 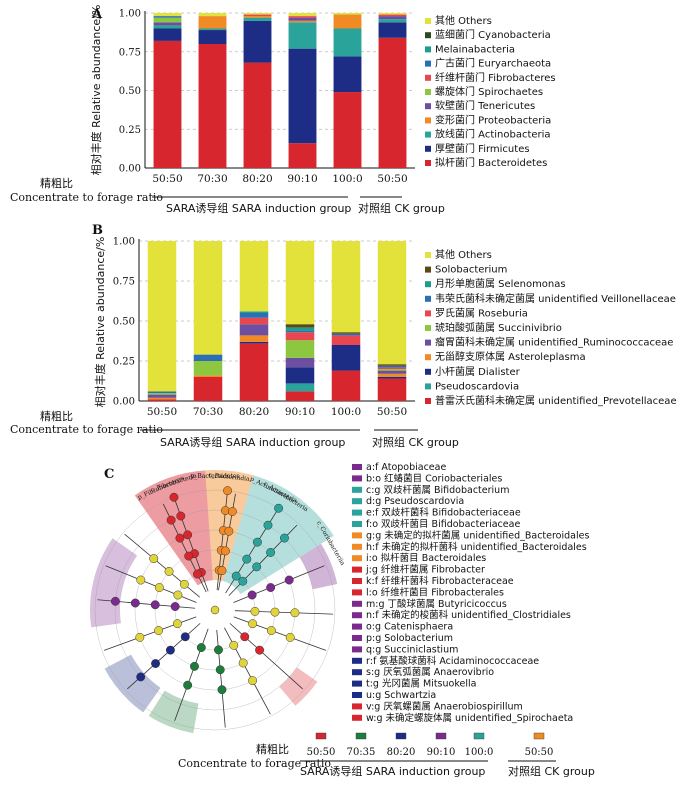 I want to click on chart-a-legend-label: 软壁菌门 Tenericutes, so click(x=485, y=105).